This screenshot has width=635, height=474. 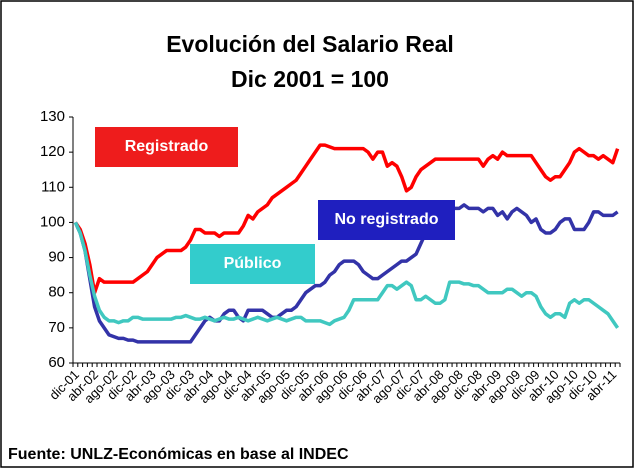 What do you see at coordinates (310, 44) in the screenshot?
I see `chart-title: Evolución del Salario Real` at bounding box center [310, 44].